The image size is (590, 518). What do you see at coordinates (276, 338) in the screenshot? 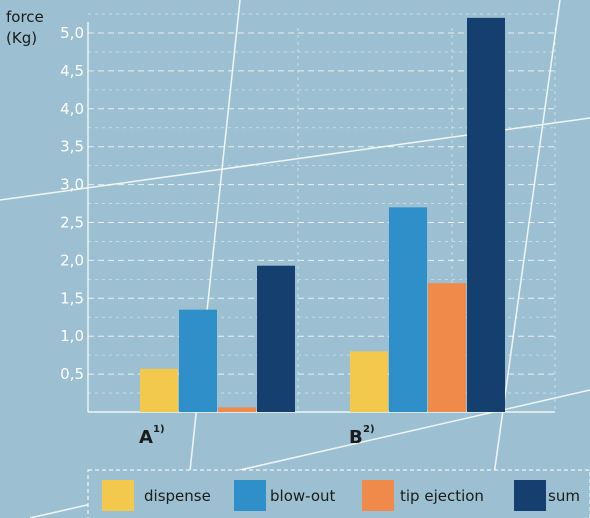
I see `bar-sum-A` at bounding box center [276, 338].